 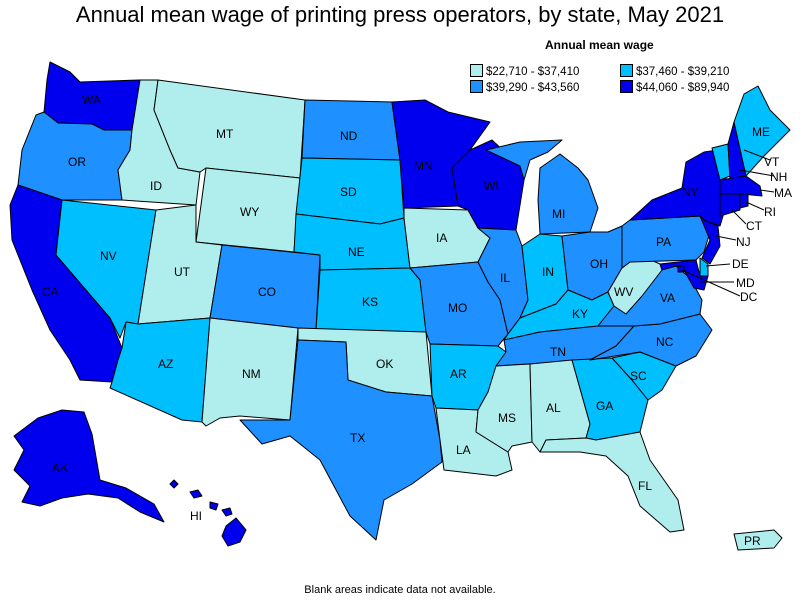 I want to click on label-IA: IA, so click(x=441, y=238).